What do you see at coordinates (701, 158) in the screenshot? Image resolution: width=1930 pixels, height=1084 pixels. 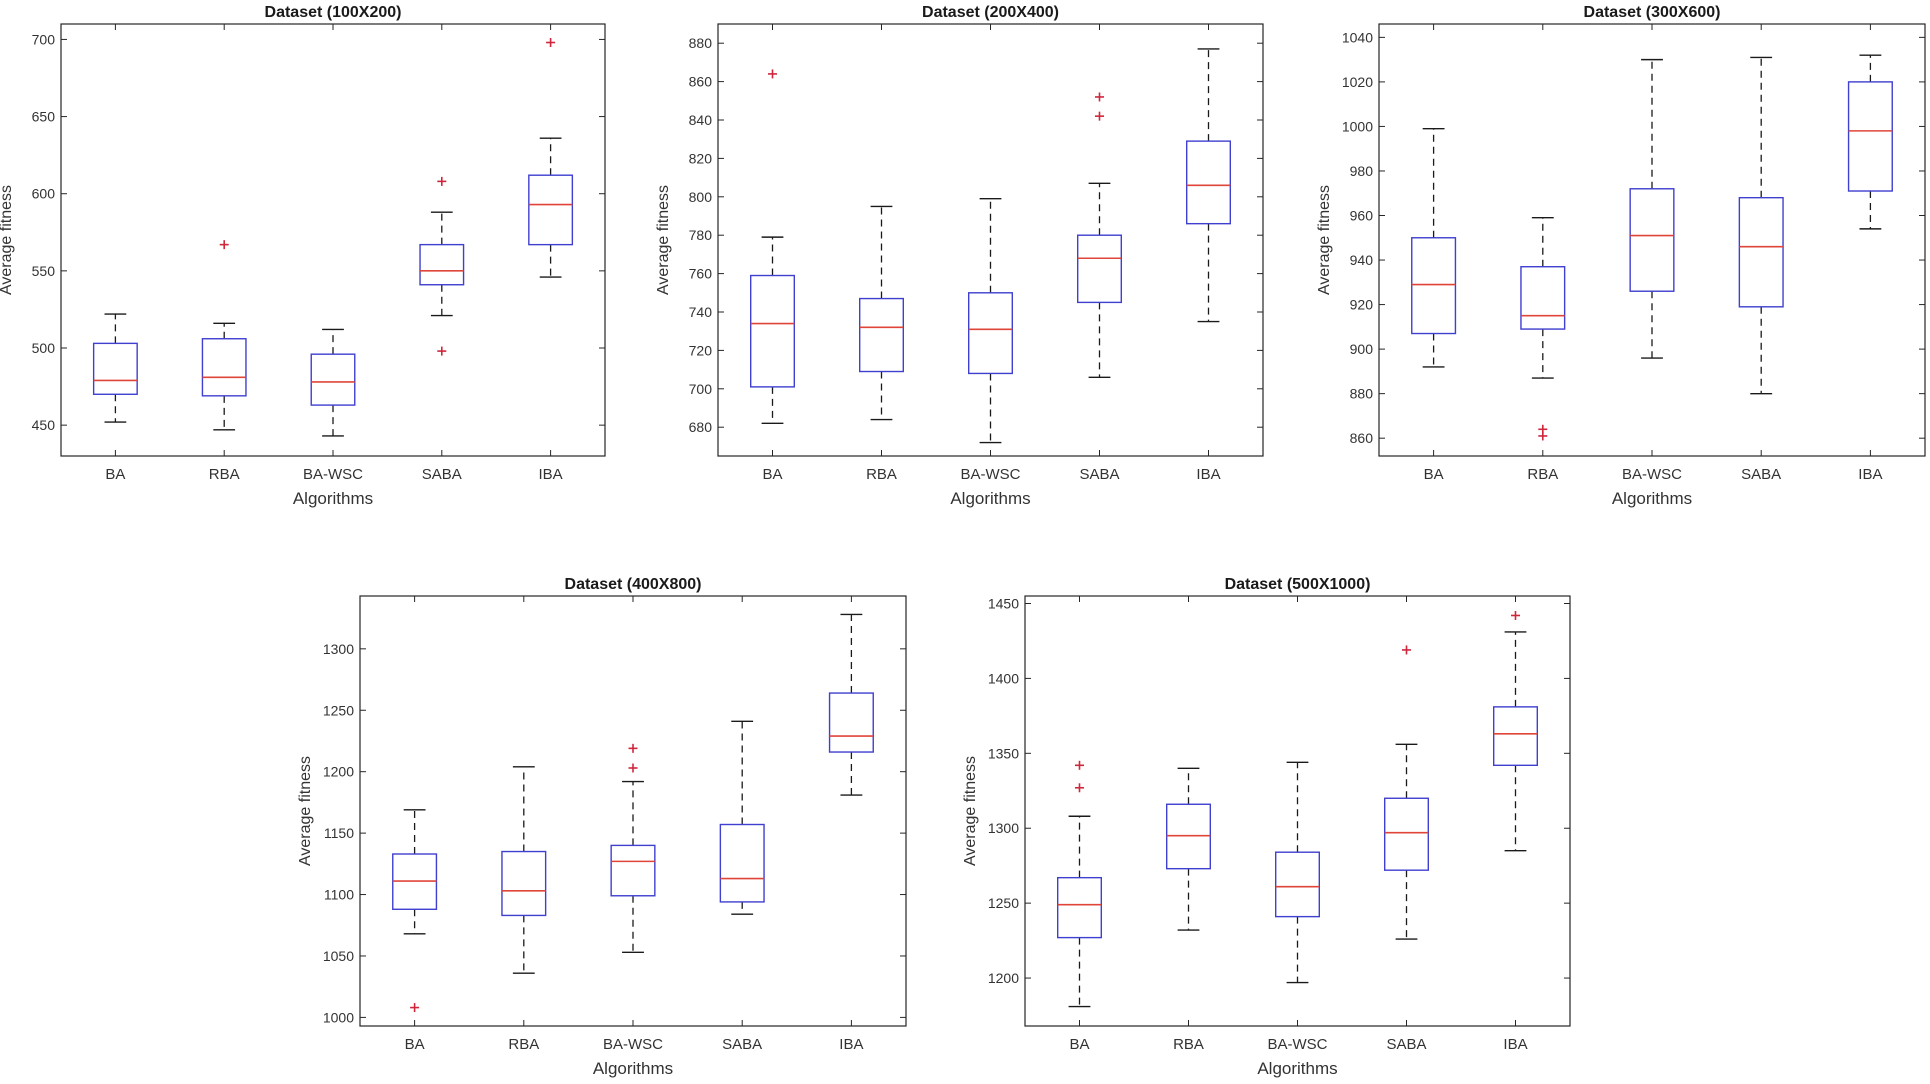 I see `y-tick-label: 820` at bounding box center [701, 158].